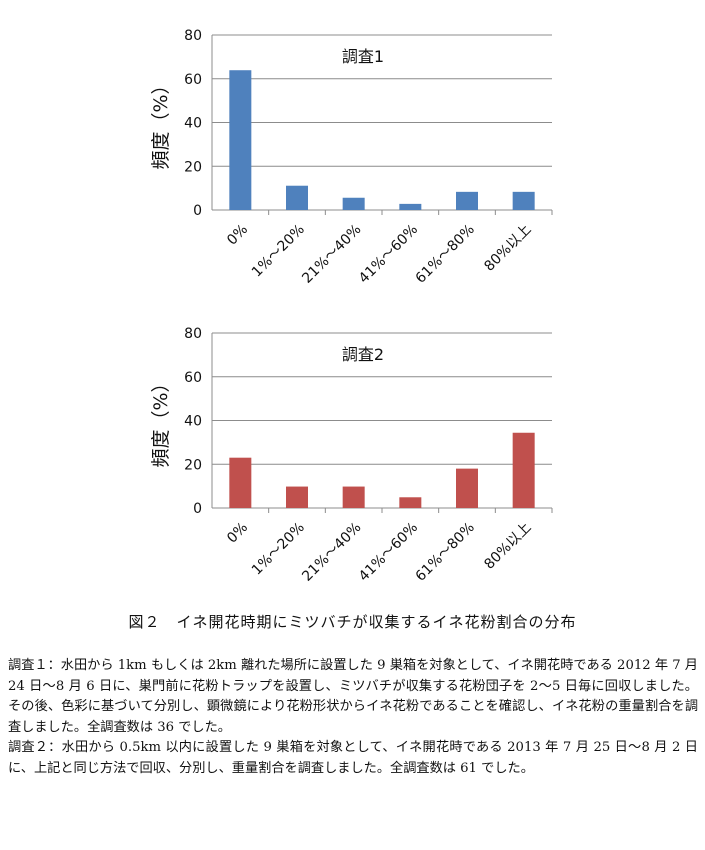 The width and height of the screenshot is (705, 850). What do you see at coordinates (352, 622) in the screenshot?
I see `figure-caption: 図２ イネ開花時期にミツバチが収集するイネ花粉割合の分布` at bounding box center [352, 622].